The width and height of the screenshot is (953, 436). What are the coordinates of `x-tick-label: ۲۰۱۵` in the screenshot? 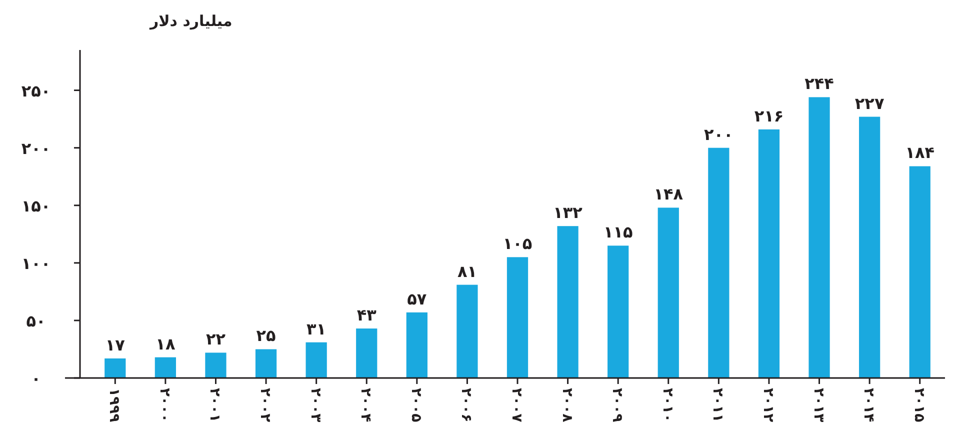 It's located at (918, 405).